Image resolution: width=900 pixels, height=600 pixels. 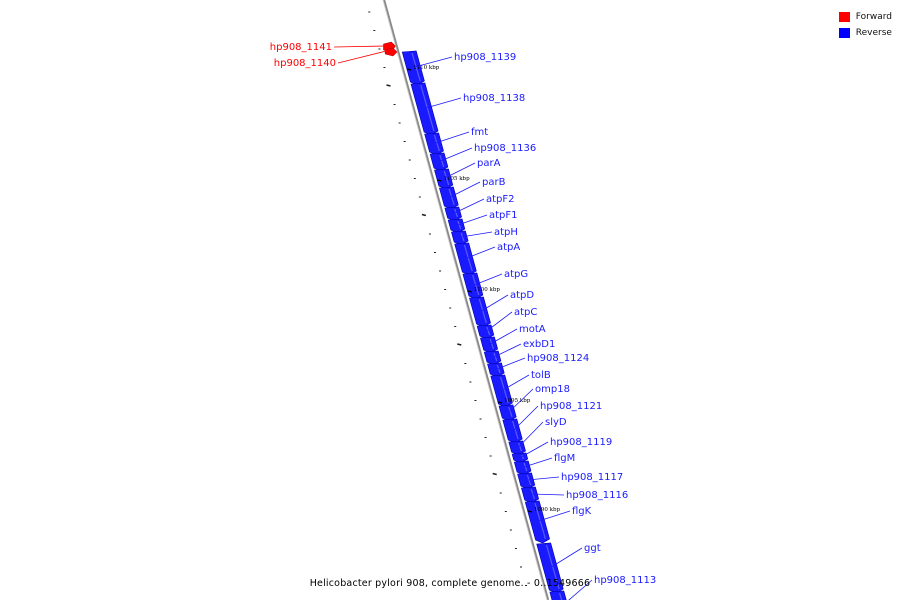 What do you see at coordinates (844, 17) in the screenshot?
I see `forward-swatch` at bounding box center [844, 17].